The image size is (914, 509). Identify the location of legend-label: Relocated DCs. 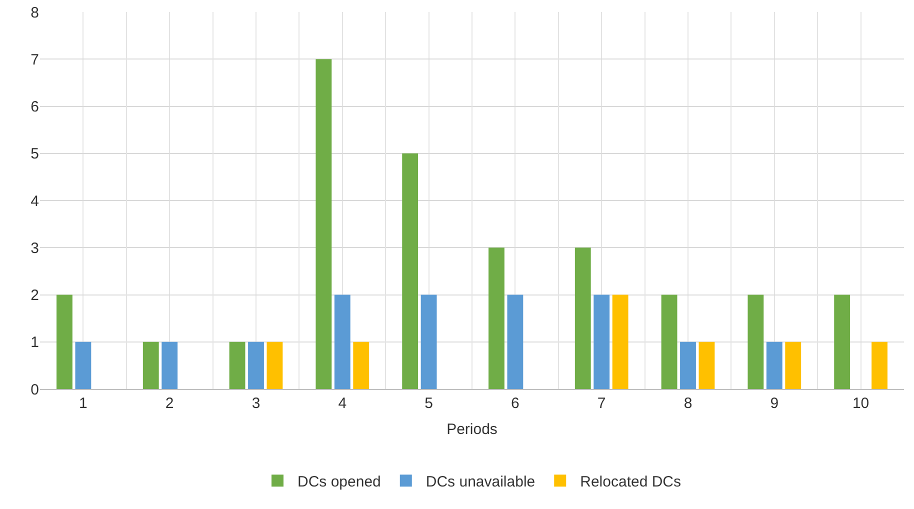
(631, 482).